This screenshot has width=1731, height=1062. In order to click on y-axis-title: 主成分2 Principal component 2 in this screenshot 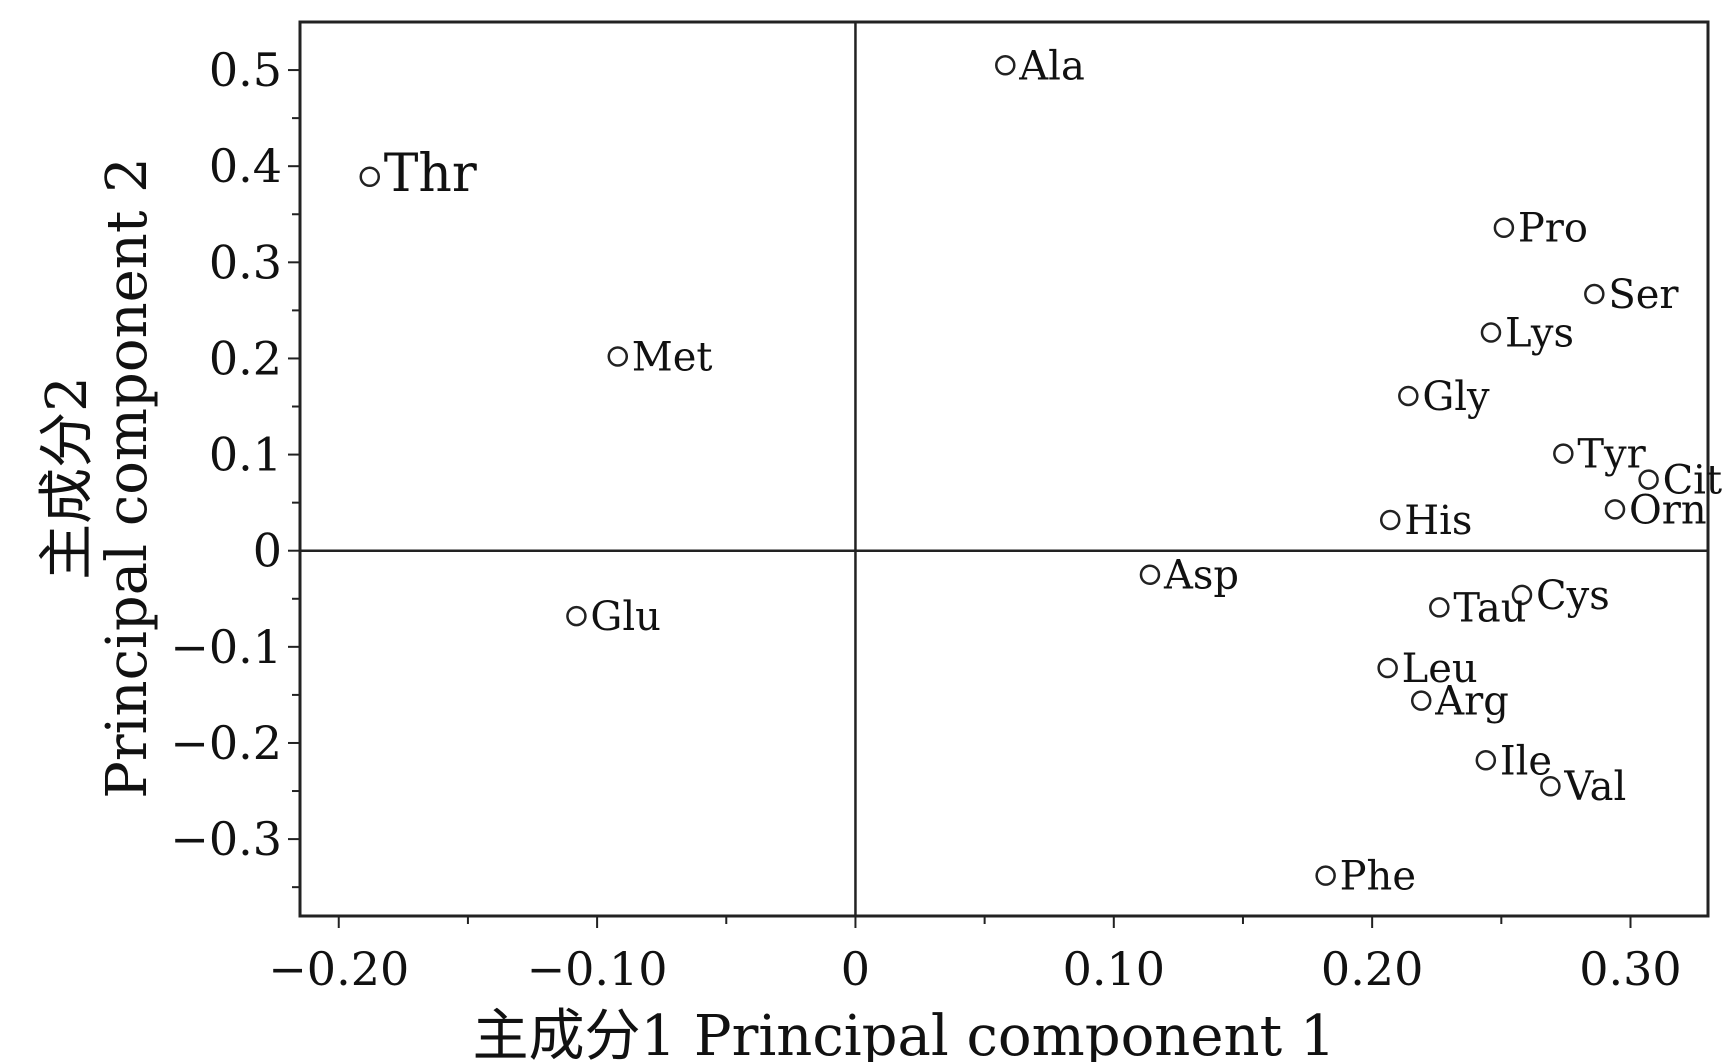, I will do `click(97, 478)`.